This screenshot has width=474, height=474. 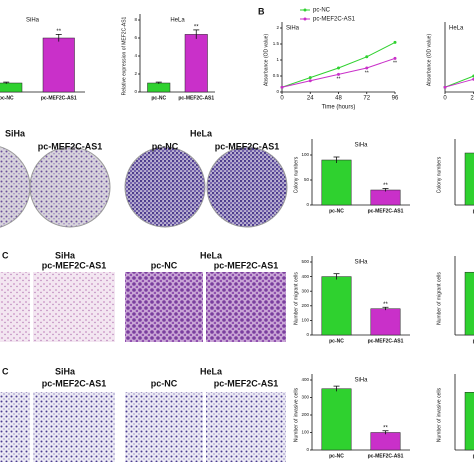 I want to click on series-line, so click(x=459, y=81).